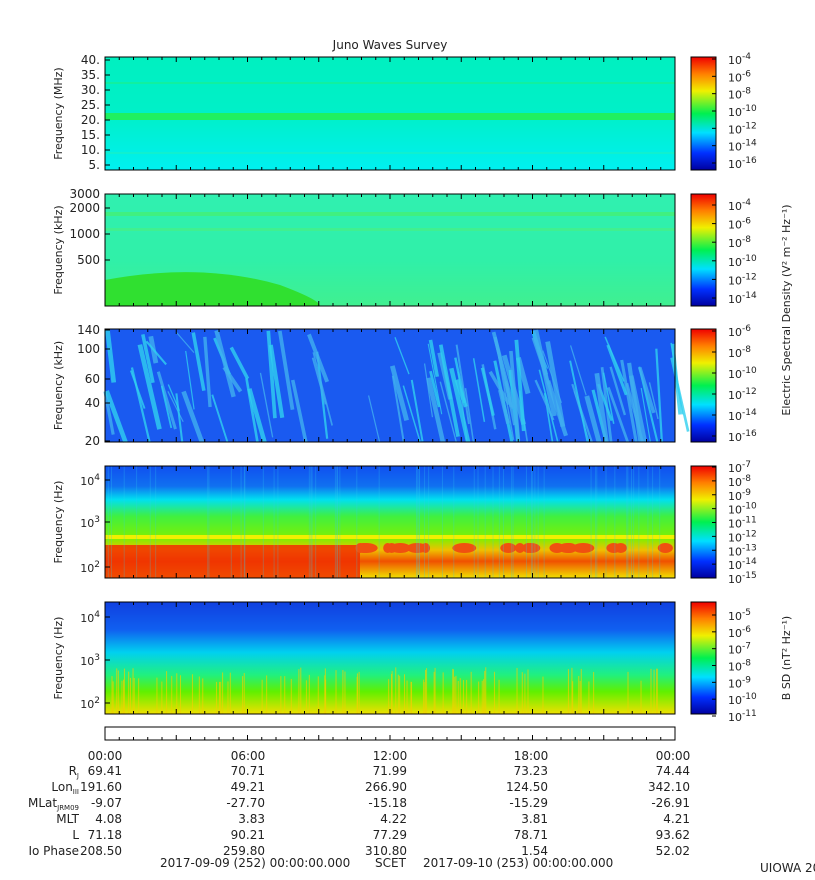 The height and width of the screenshot is (880, 815). Describe the element at coordinates (749, 109) in the screenshot. I see `colorbar-label-exp: -10` at that location.